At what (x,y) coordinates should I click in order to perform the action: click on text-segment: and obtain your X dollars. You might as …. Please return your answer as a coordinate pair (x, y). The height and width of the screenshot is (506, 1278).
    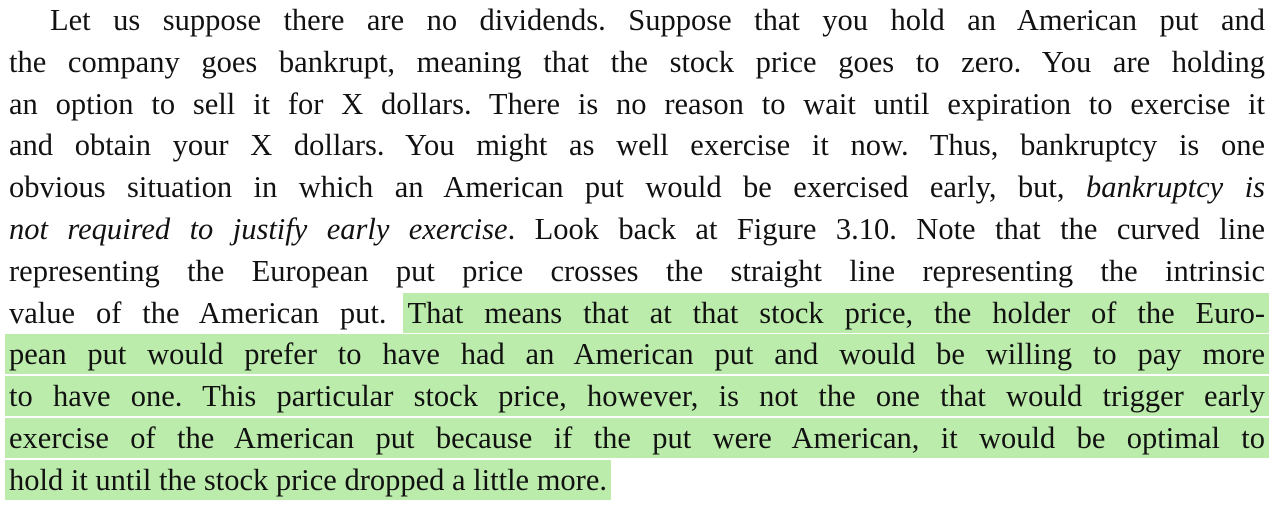
    Looking at the image, I should click on (637, 145).